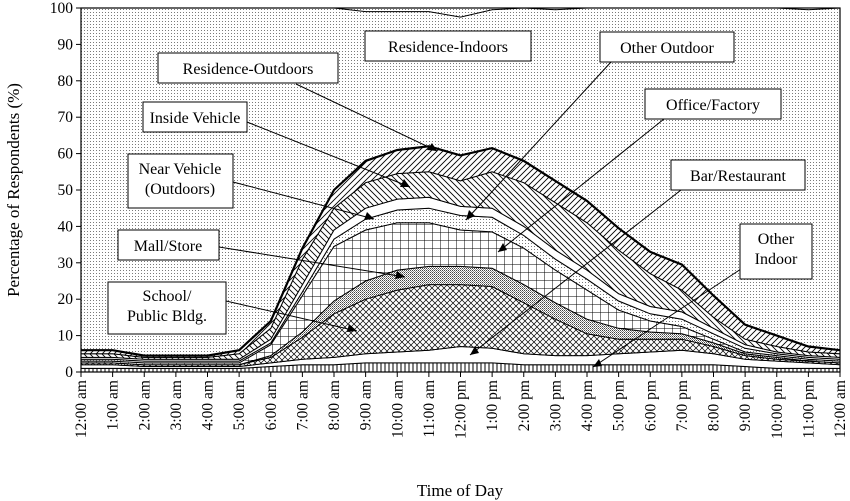 The image size is (850, 501). I want to click on y-axis: 0 10 20 30 40 50 60 70 80 90 100, so click(65, 190).